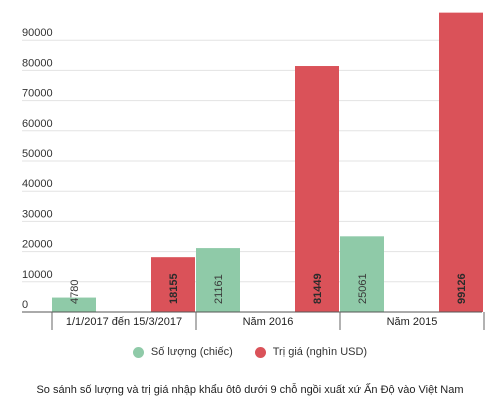  I want to click on data-label-value: 81449, so click(318, 288).